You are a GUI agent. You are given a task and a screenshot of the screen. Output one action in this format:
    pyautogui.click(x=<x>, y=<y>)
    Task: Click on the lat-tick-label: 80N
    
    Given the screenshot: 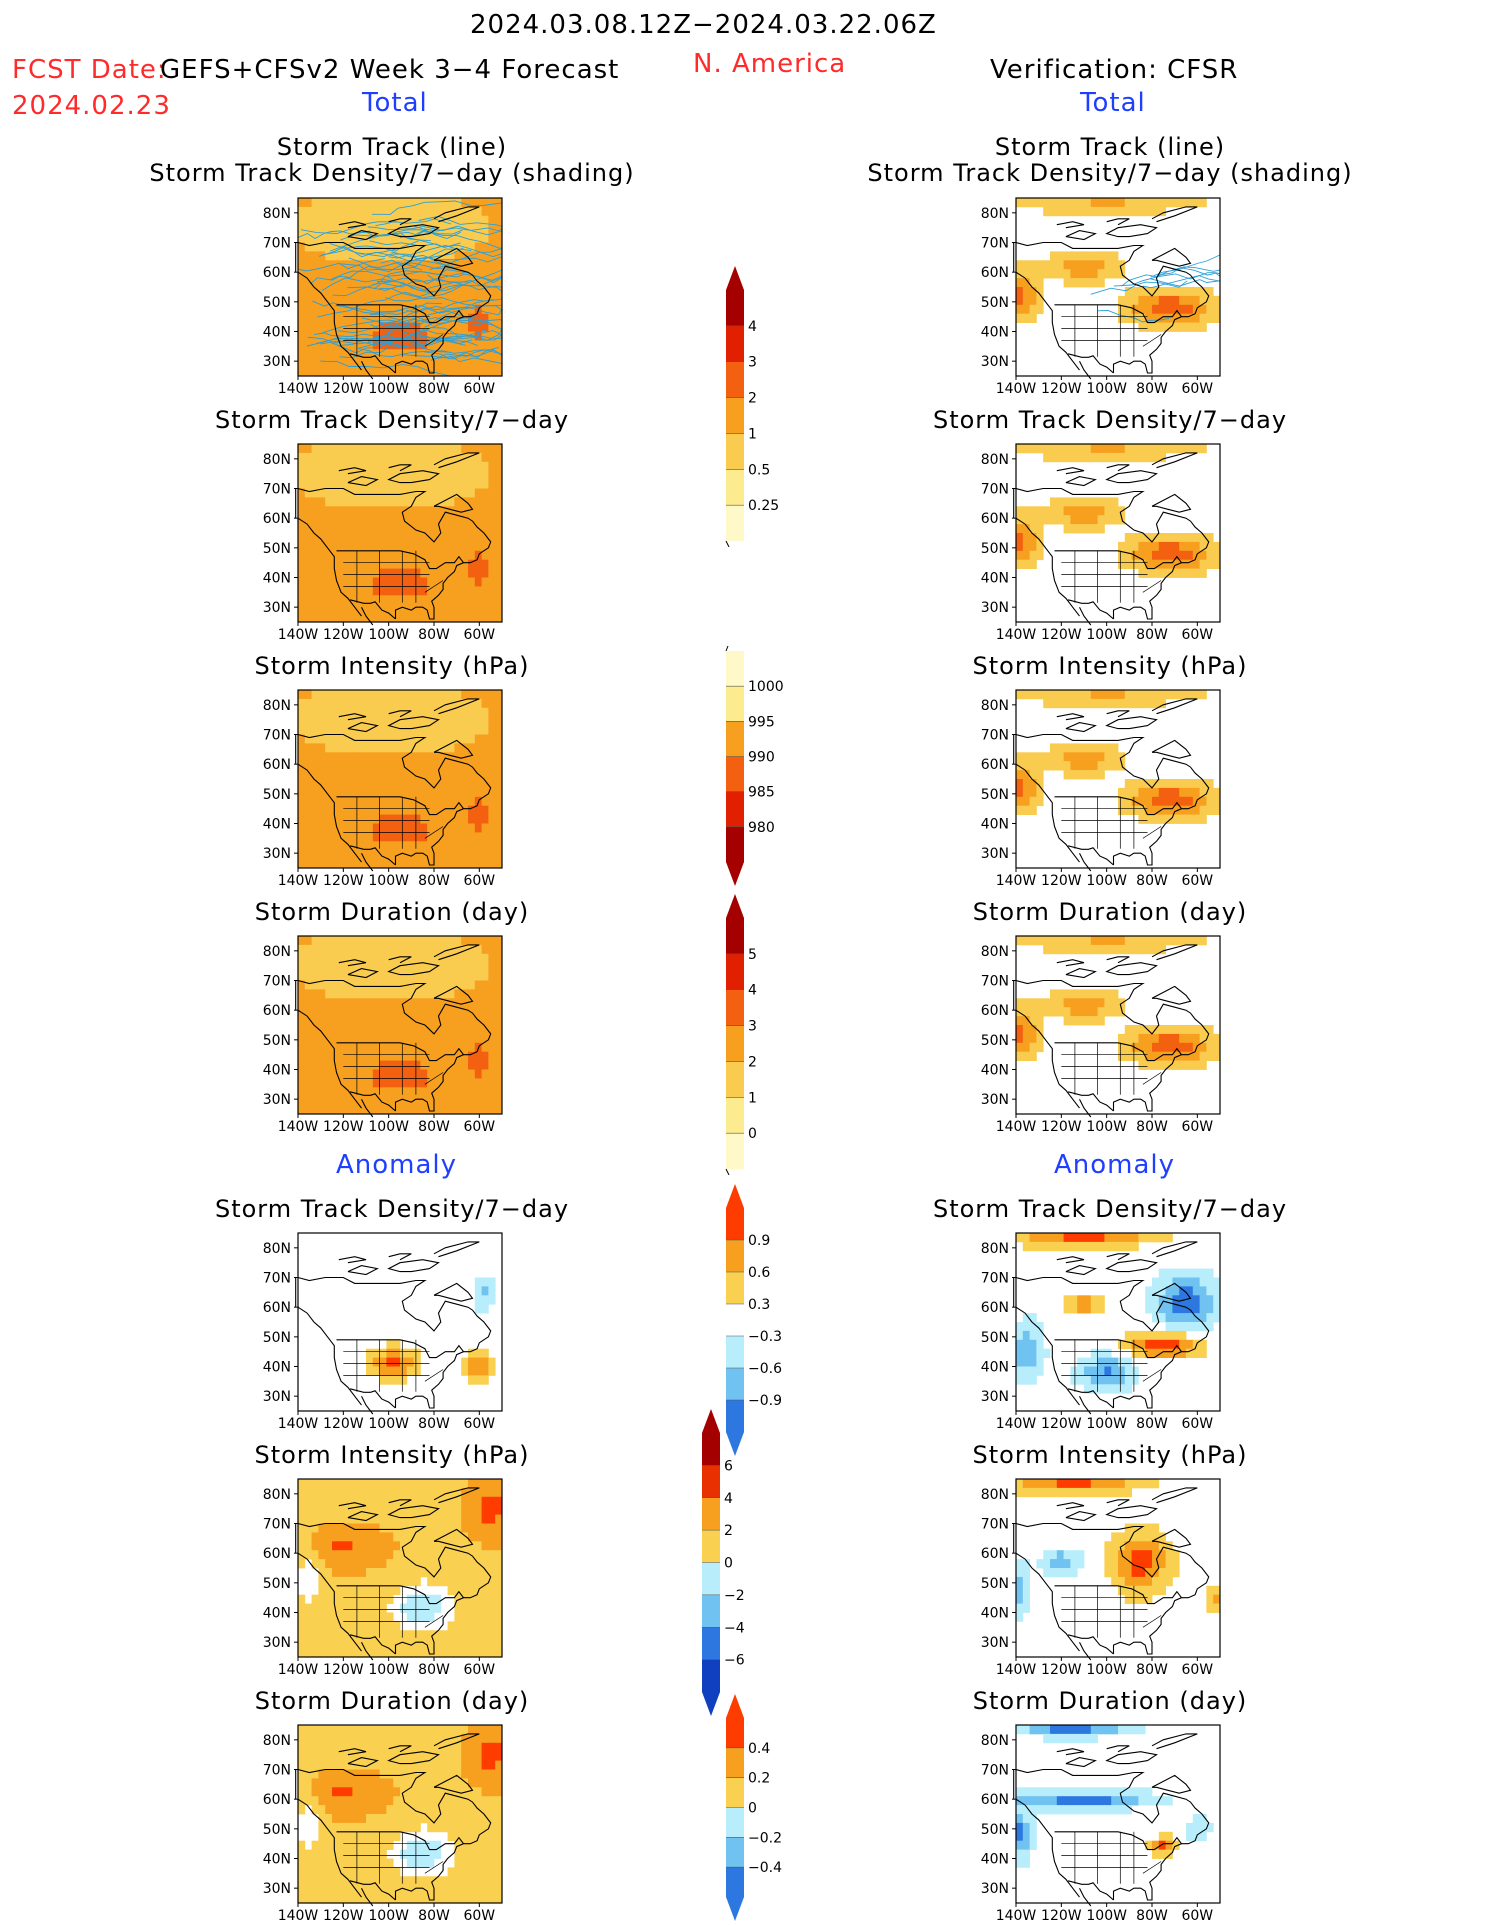 What is the action you would take?
    pyautogui.click(x=995, y=460)
    